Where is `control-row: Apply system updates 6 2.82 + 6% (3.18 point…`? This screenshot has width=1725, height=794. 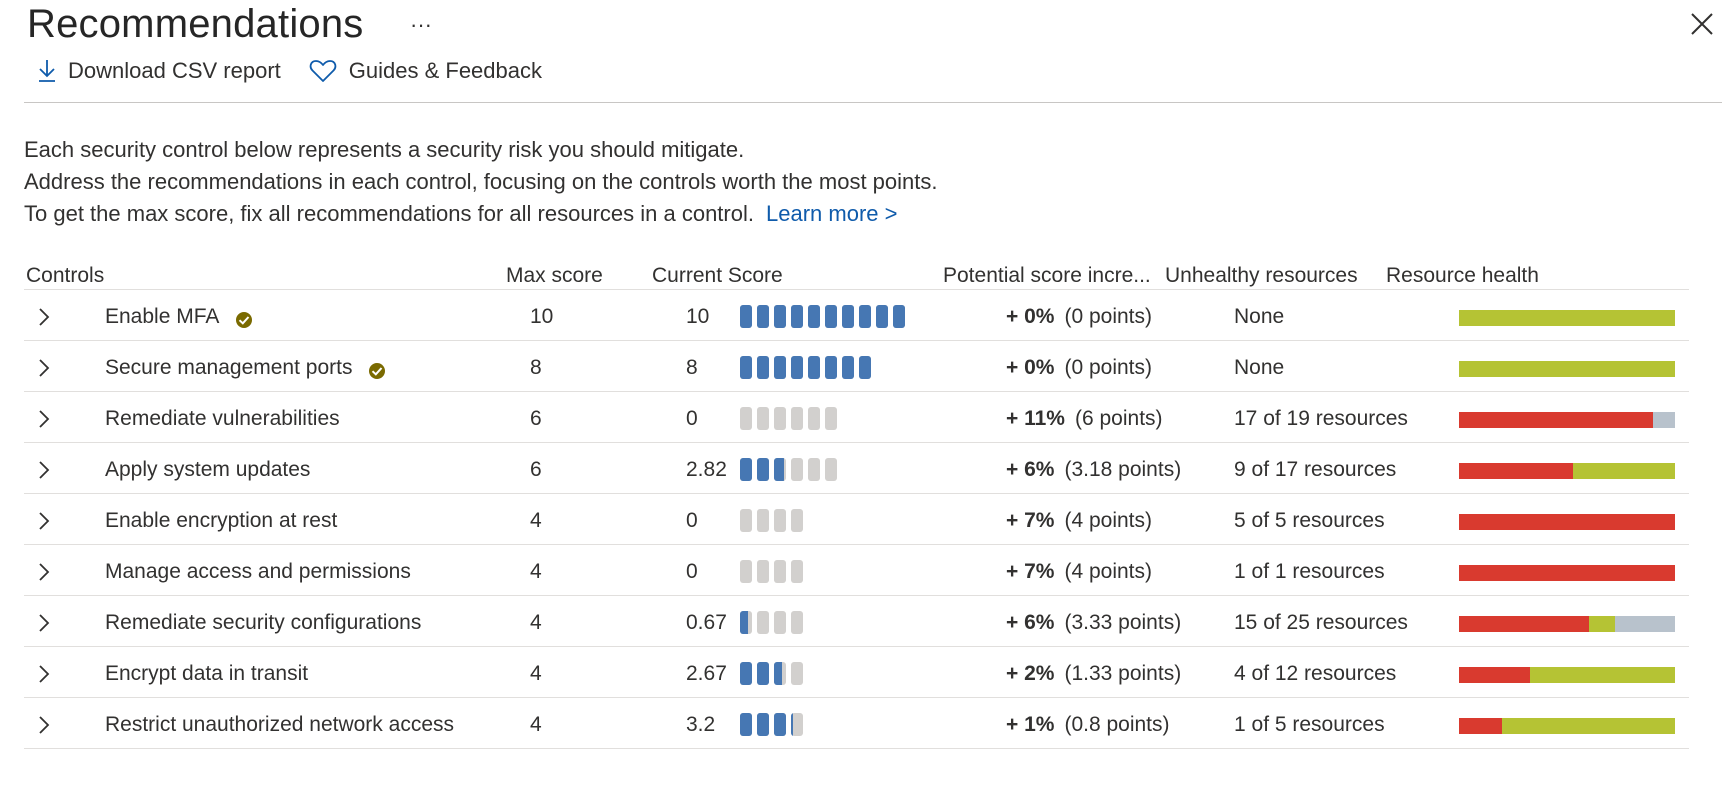 control-row: Apply system updates 6 2.82 + 6% (3.18 point… is located at coordinates (856, 469).